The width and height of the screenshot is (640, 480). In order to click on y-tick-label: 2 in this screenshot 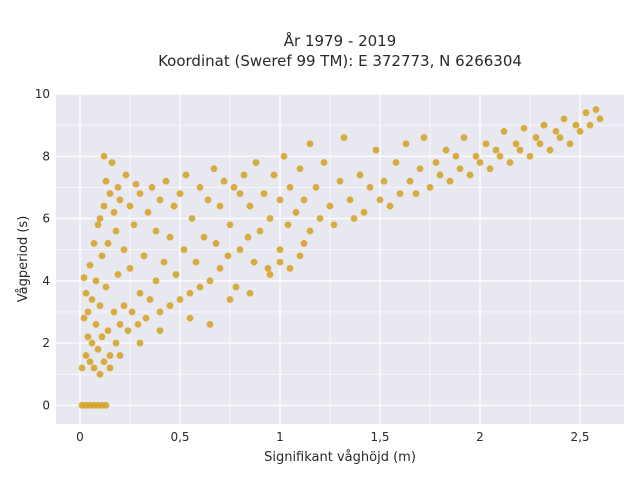, I will do `click(46, 343)`.